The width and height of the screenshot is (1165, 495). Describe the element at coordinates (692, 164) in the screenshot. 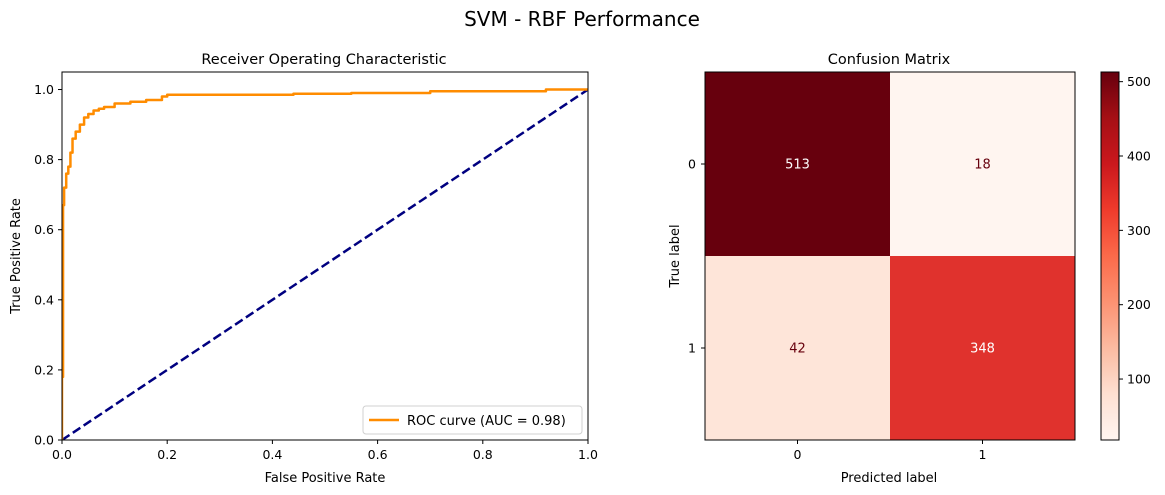

I see `cm-ytick-label: 0` at that location.